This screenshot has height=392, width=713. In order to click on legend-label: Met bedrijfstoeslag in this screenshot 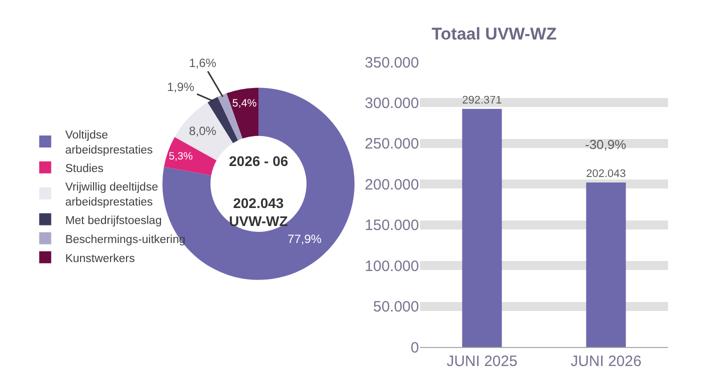, I will do `click(113, 220)`.